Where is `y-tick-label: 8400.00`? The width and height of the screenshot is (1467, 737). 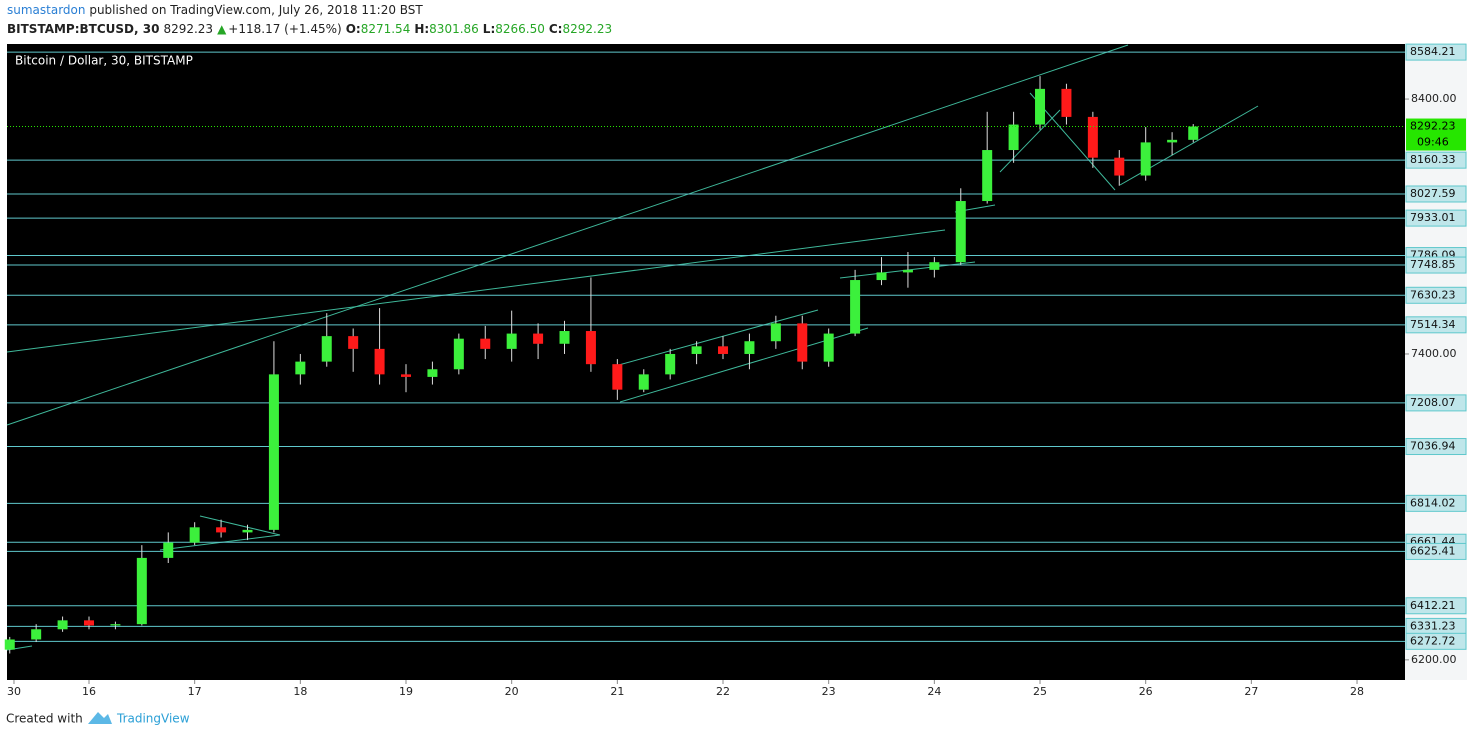 y-tick-label: 8400.00 is located at coordinates (1434, 98).